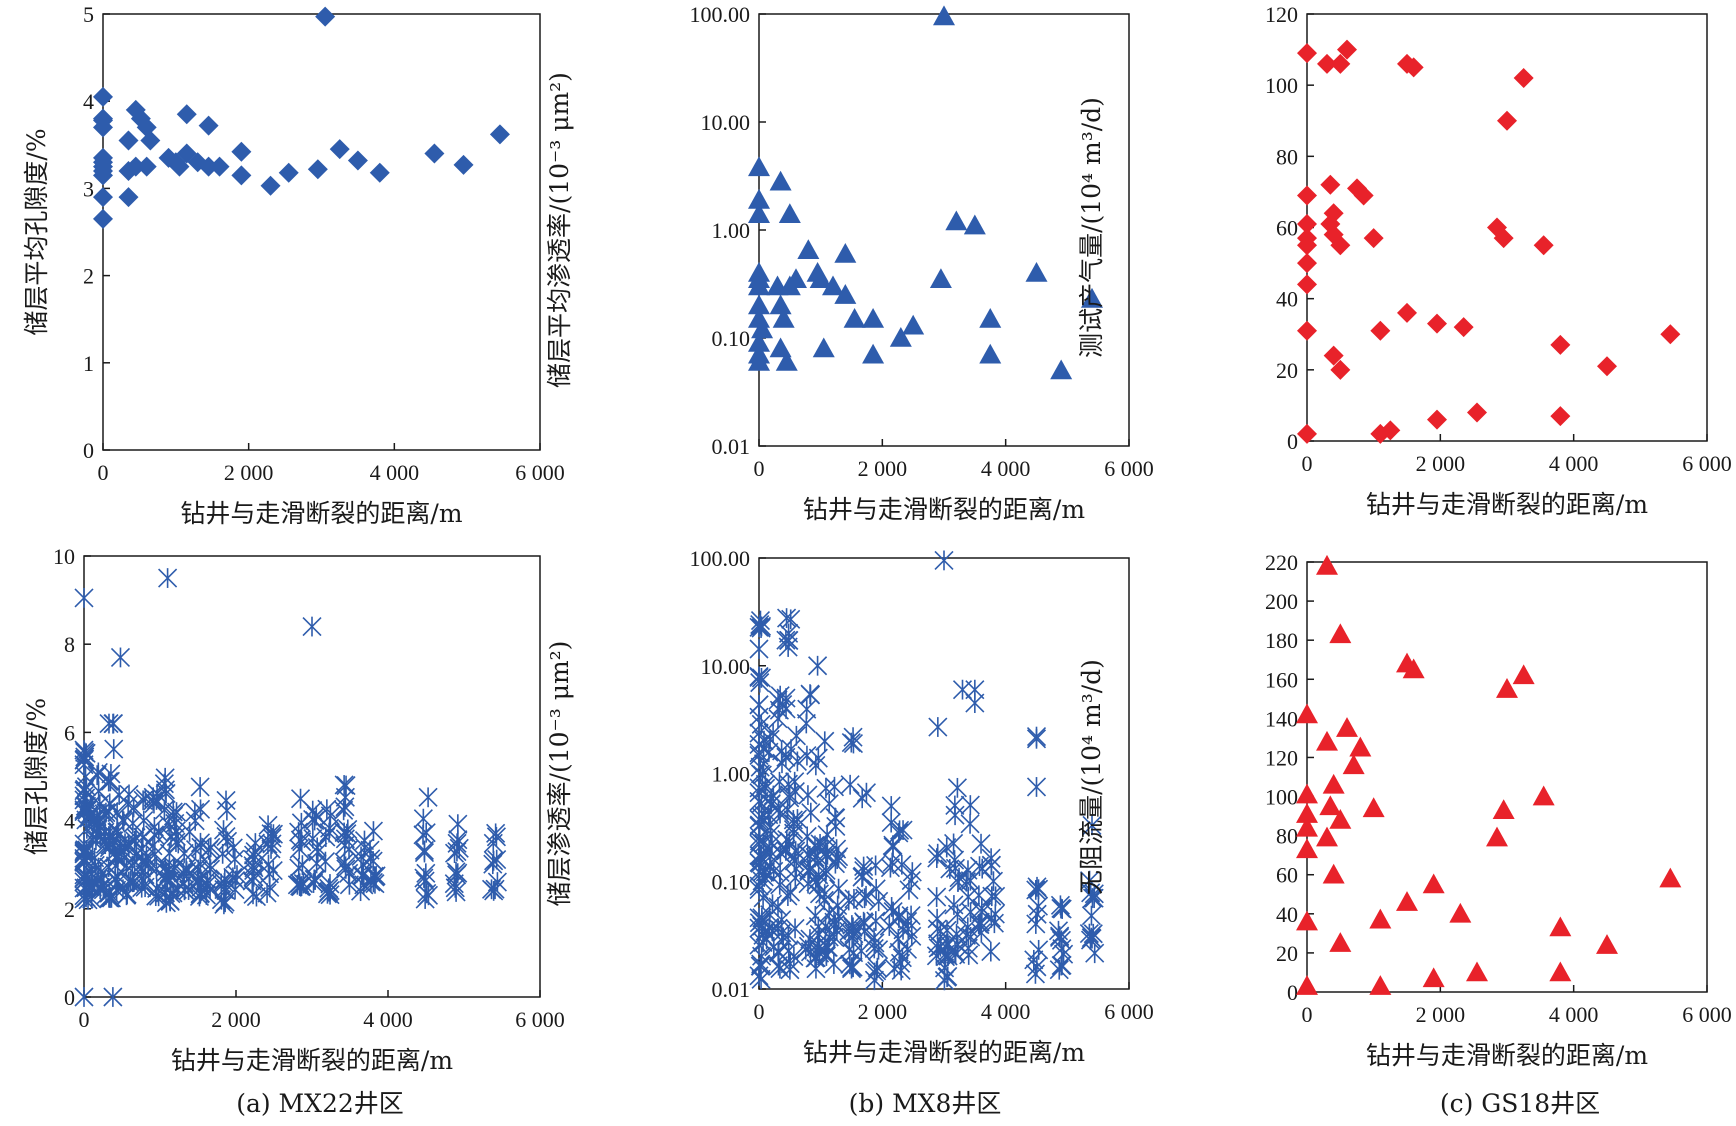 Image resolution: width=1736 pixels, height=1126 pixels. Describe the element at coordinates (1281, 640) in the screenshot. I see `y-tick-label: 180` at that location.